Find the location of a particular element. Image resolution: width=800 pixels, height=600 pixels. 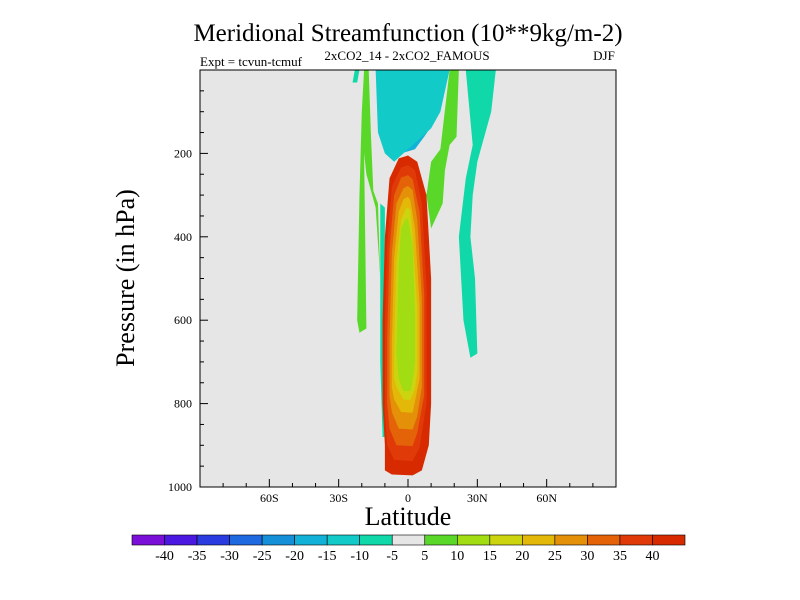

contour-neg-small-left is located at coordinates (356, 76).